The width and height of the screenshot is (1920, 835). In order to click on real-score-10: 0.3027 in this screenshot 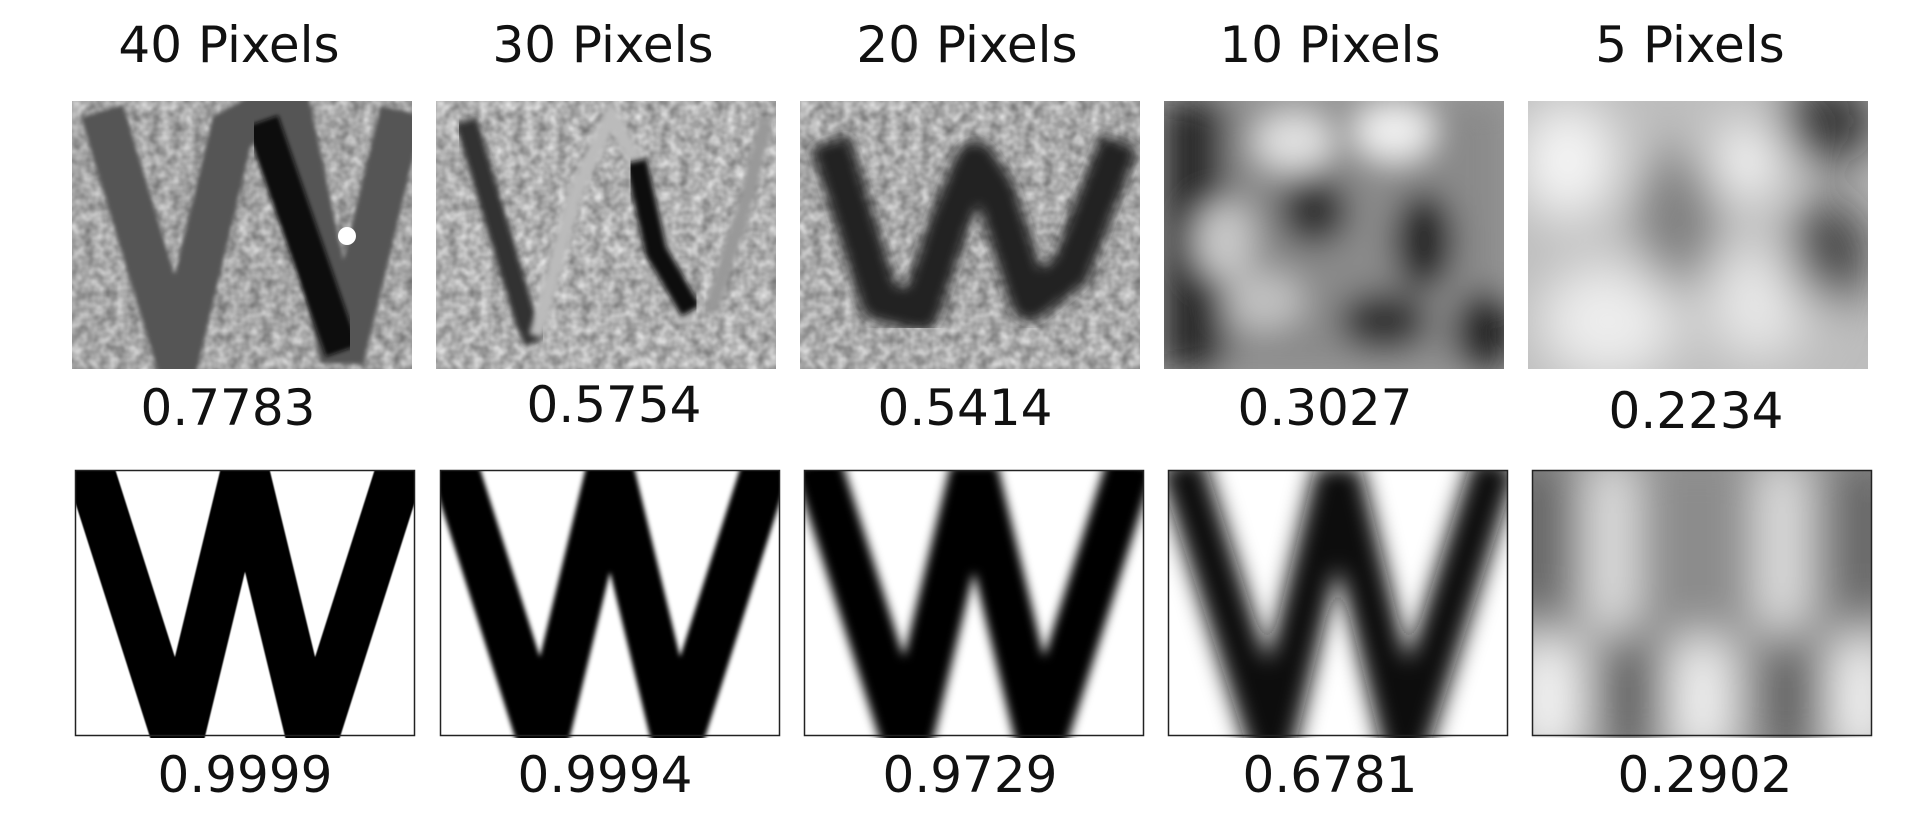, I will do `click(1325, 408)`.